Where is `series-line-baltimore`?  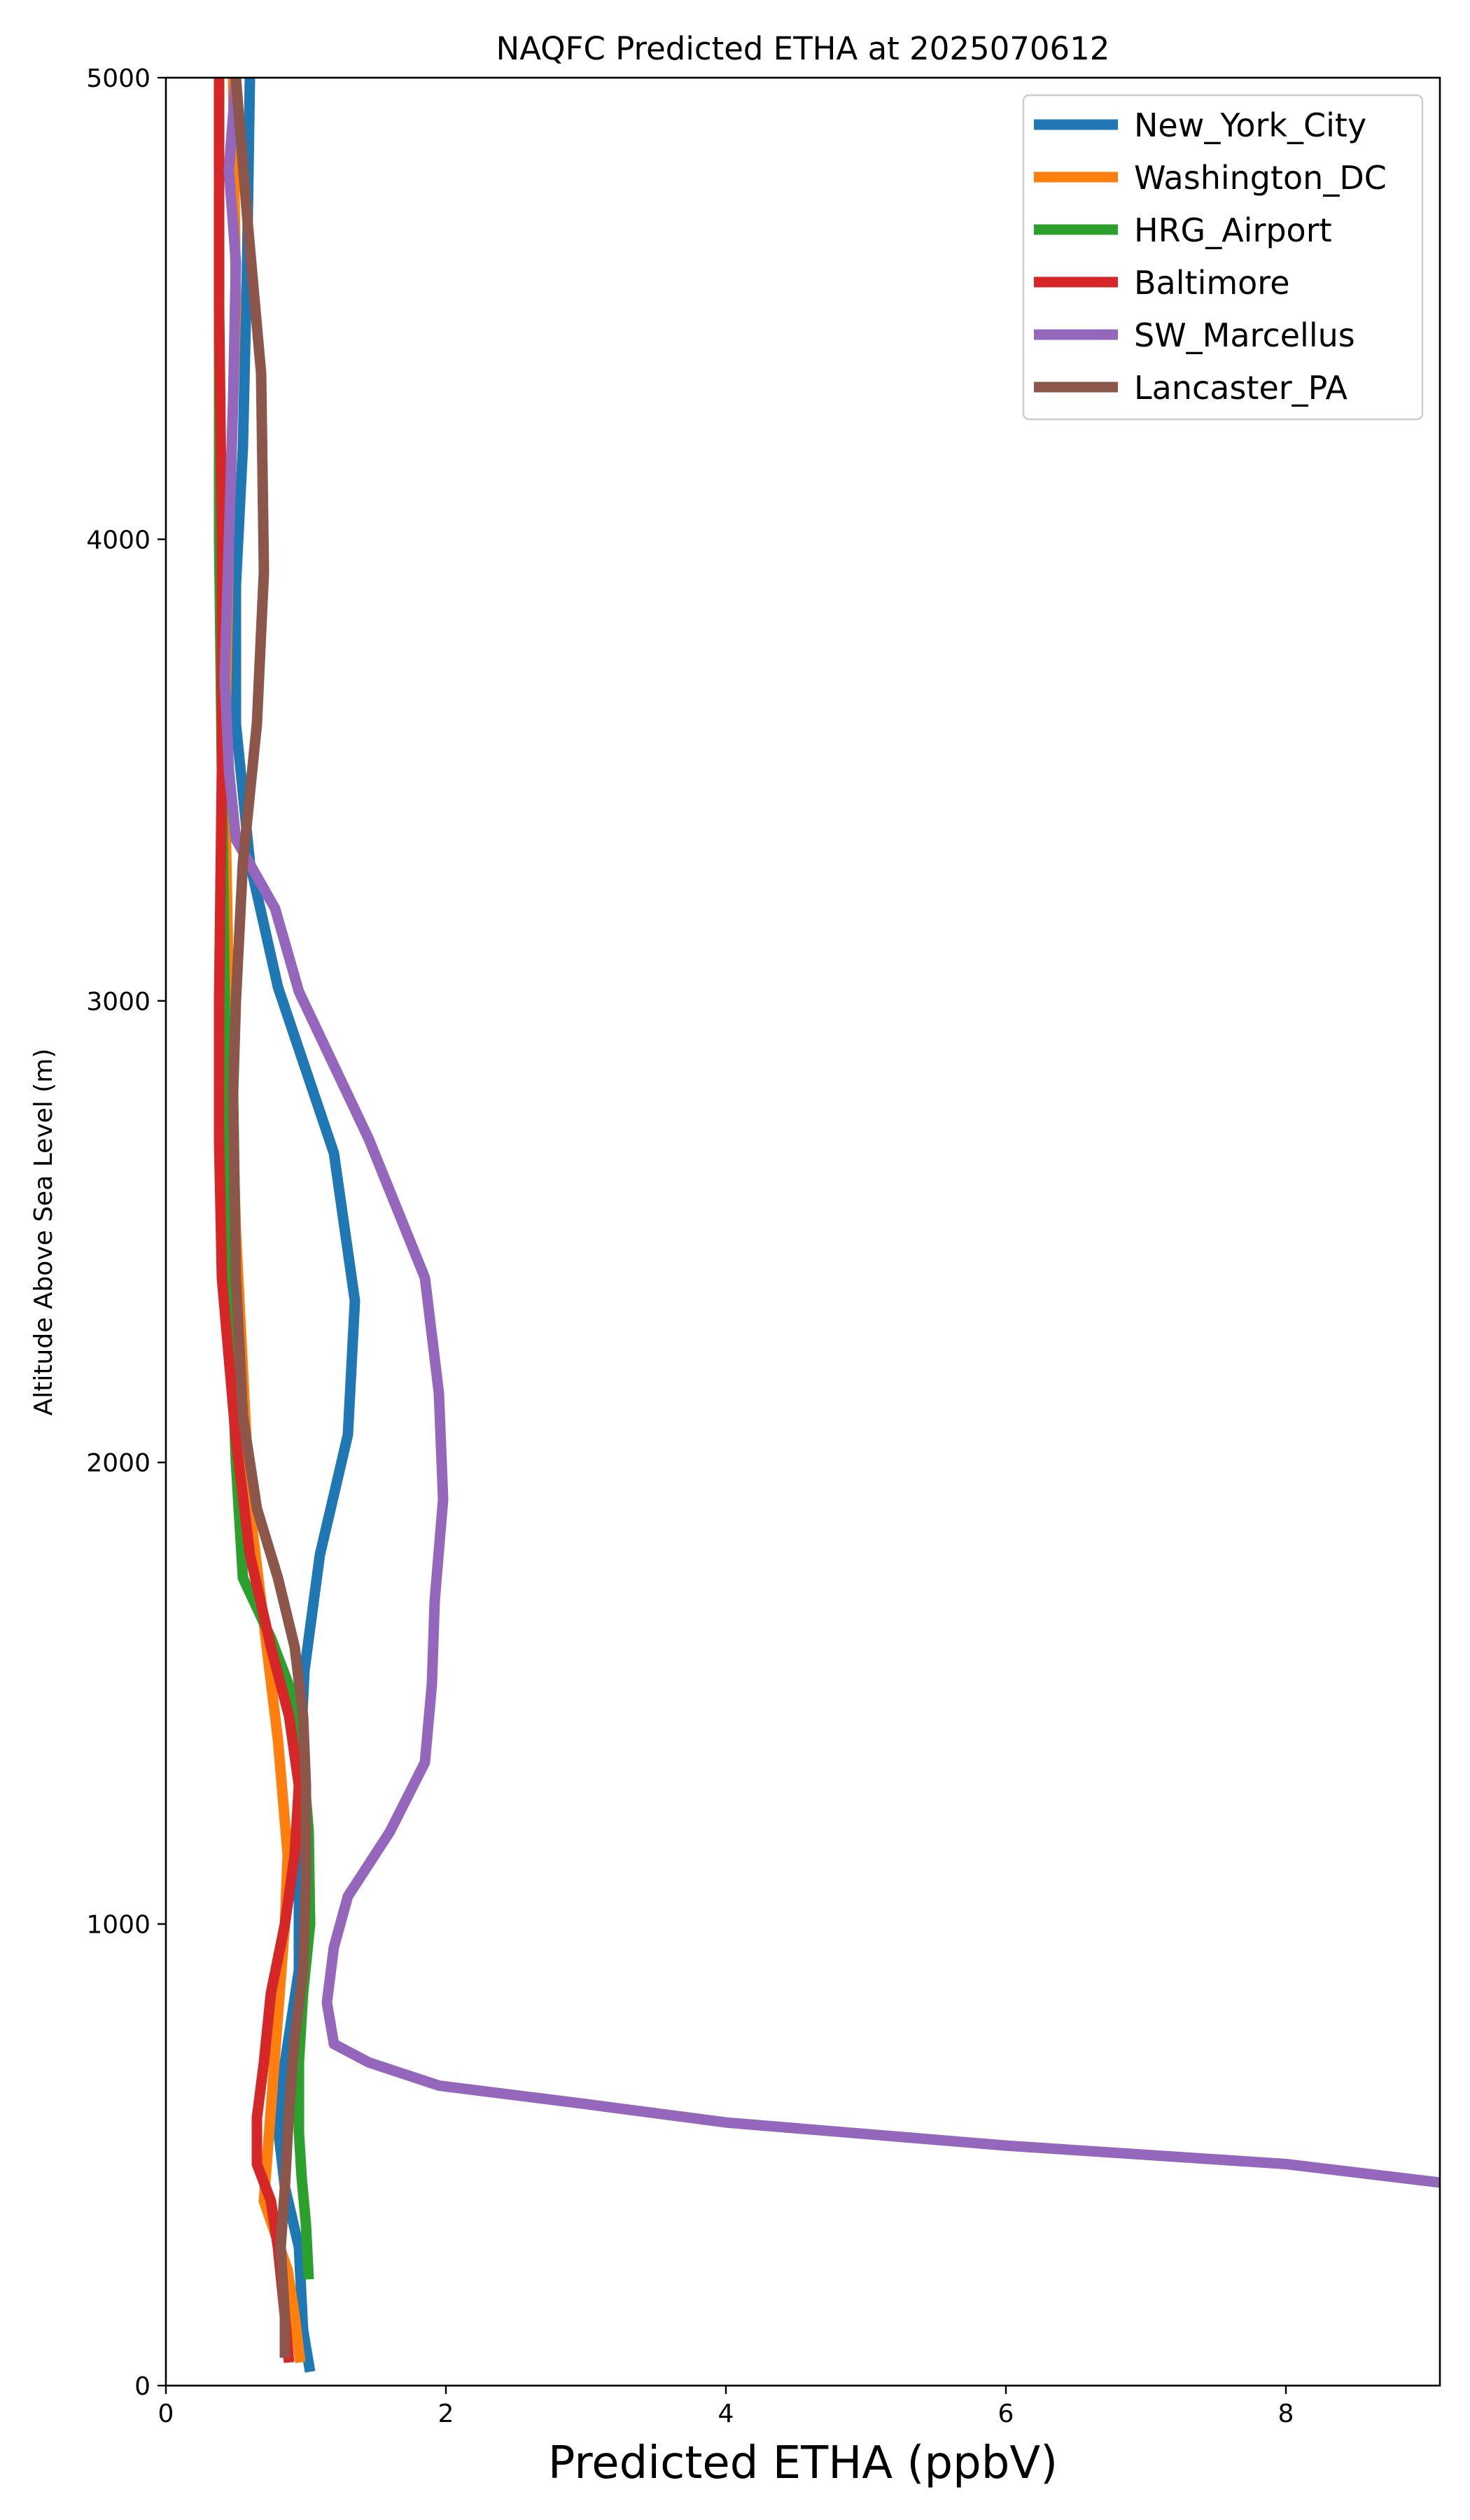 series-line-baltimore is located at coordinates (259, 1220).